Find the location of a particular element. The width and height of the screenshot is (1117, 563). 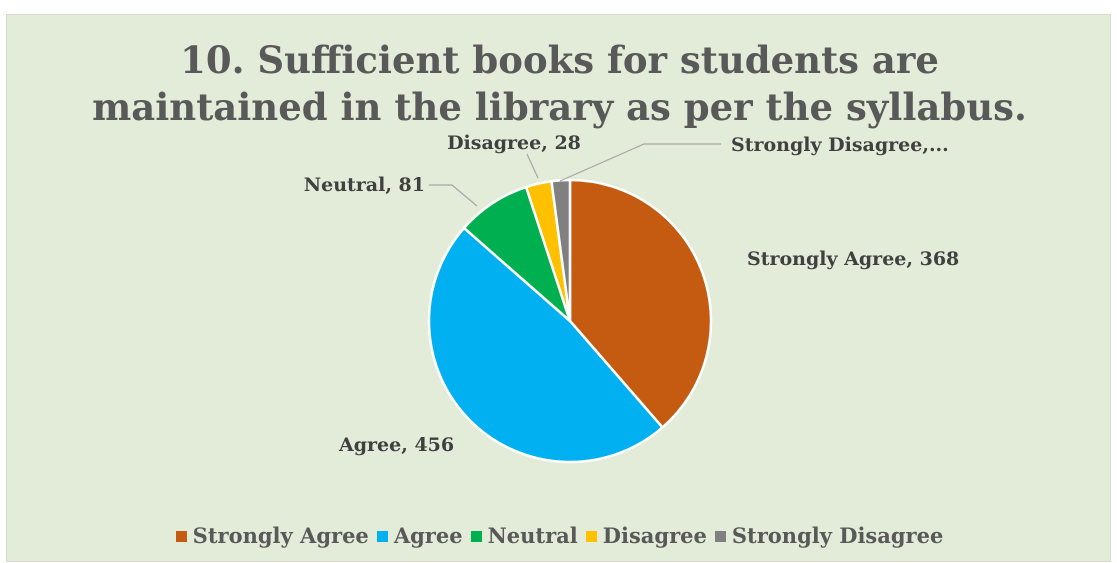

legend-swatch-agree is located at coordinates (382, 536).